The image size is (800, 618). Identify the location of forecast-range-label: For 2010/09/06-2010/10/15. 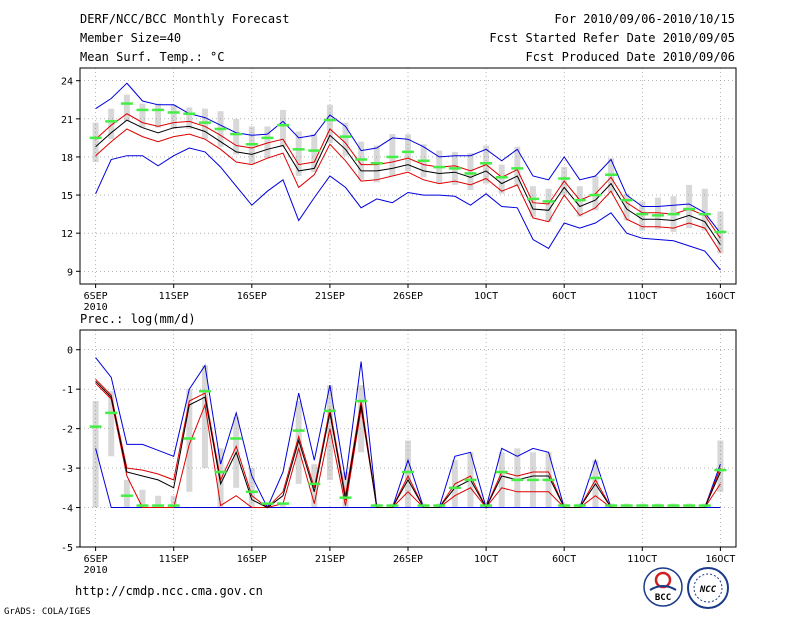
(644, 19).